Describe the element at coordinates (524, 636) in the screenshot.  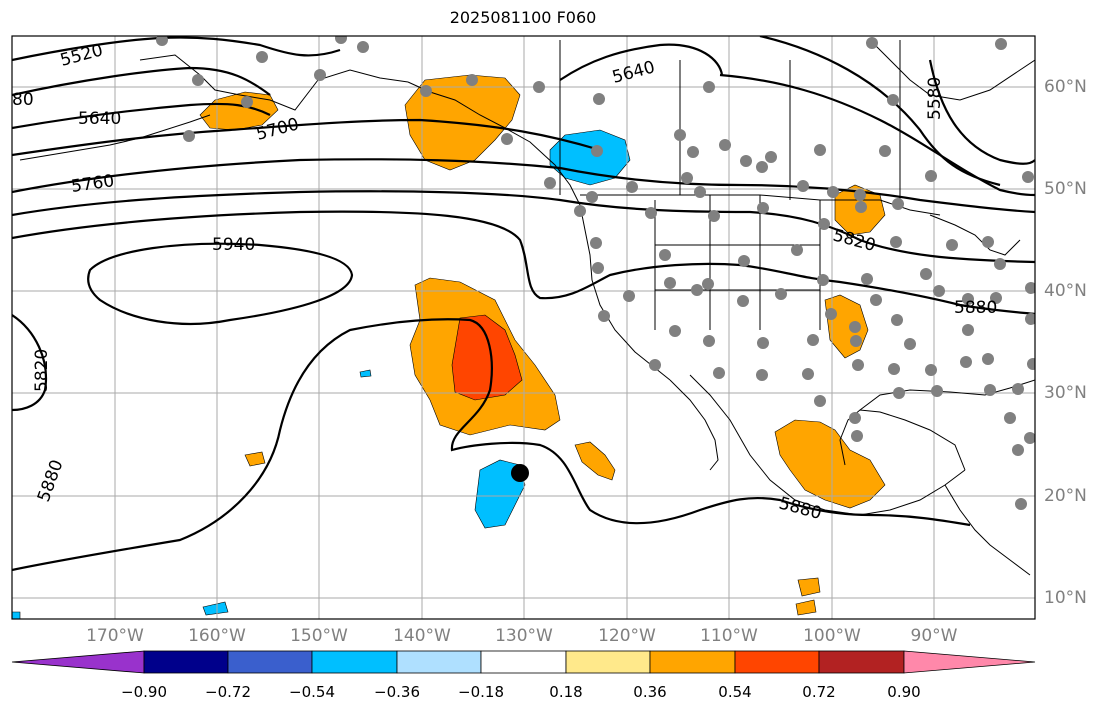
I see `lon-label-130w: 130°W` at that location.